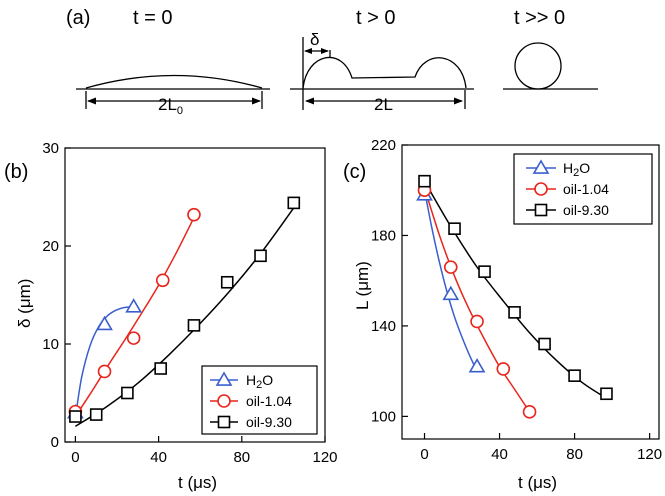 The image size is (665, 496). What do you see at coordinates (539, 18) in the screenshot?
I see `state-t2-title: t >> 0` at bounding box center [539, 18].